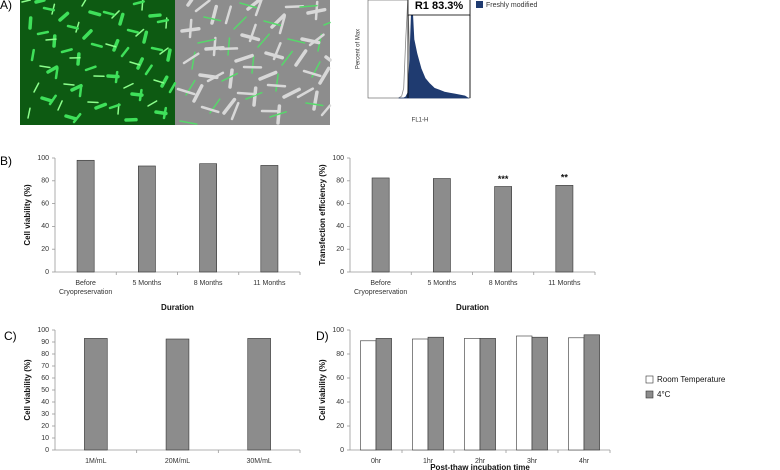 This screenshot has width=780, height=470. I want to click on gate-label: R1 83.3%, so click(439, 6).